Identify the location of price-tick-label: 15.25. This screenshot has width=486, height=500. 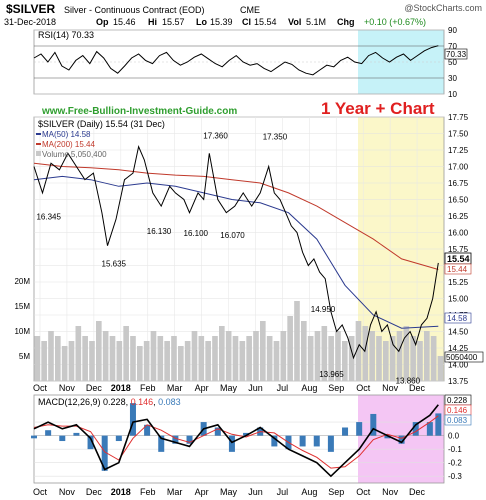
(458, 282).